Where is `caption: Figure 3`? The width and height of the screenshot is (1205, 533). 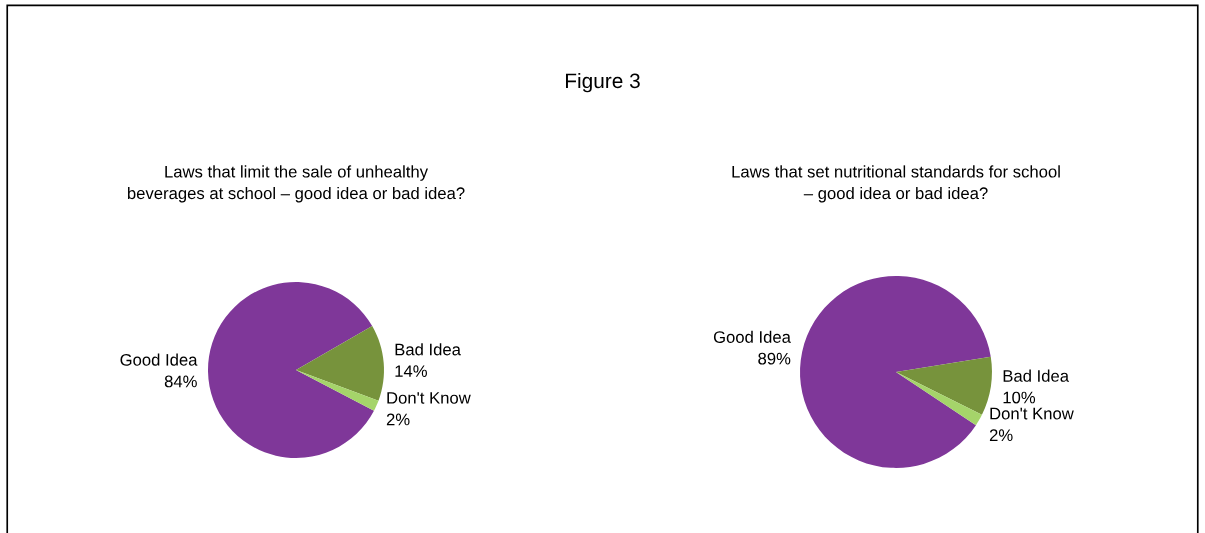 caption: Figure 3 is located at coordinates (603, 82).